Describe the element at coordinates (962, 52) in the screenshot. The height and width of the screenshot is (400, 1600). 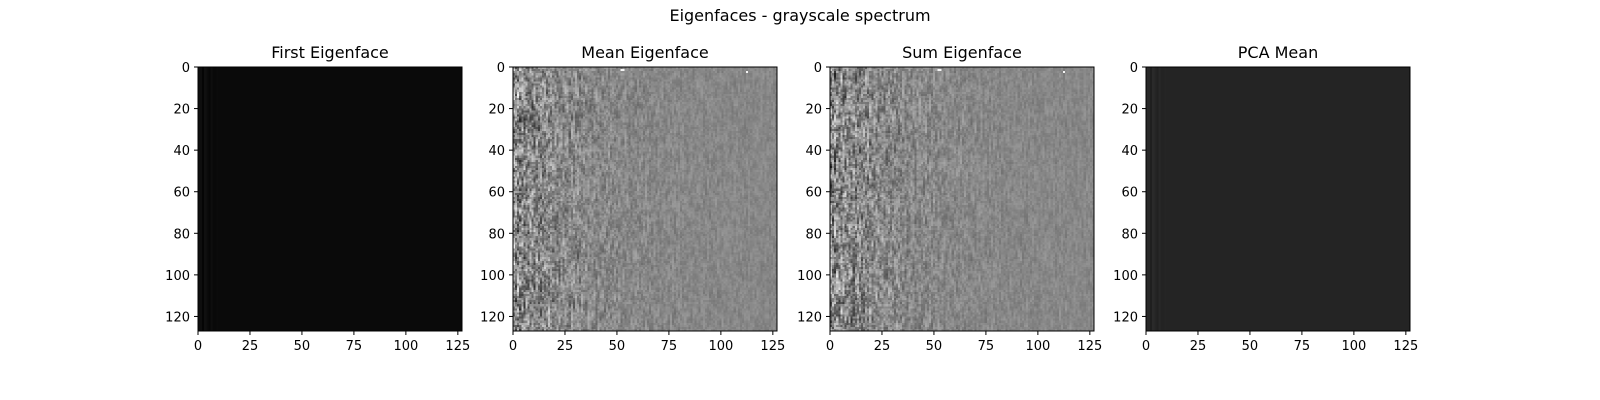
I see `panel-title: Sum Eigenface` at that location.